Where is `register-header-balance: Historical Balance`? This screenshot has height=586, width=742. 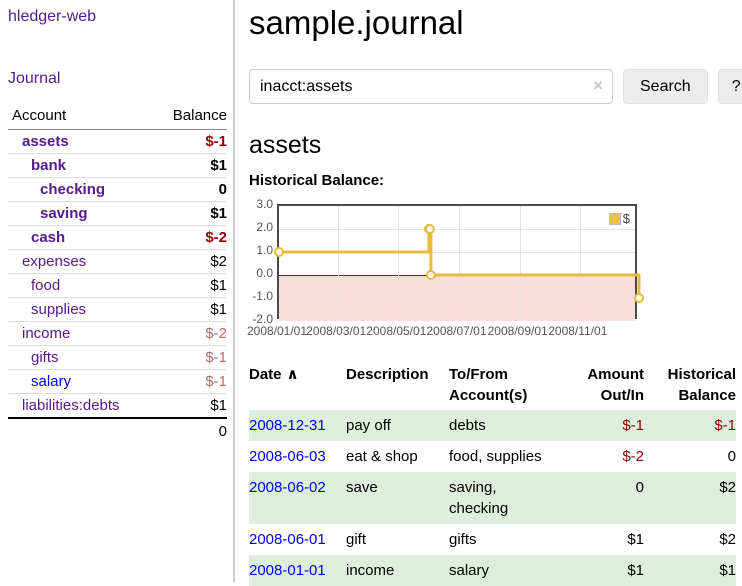
register-header-balance: Historical Balance is located at coordinates (701, 385).